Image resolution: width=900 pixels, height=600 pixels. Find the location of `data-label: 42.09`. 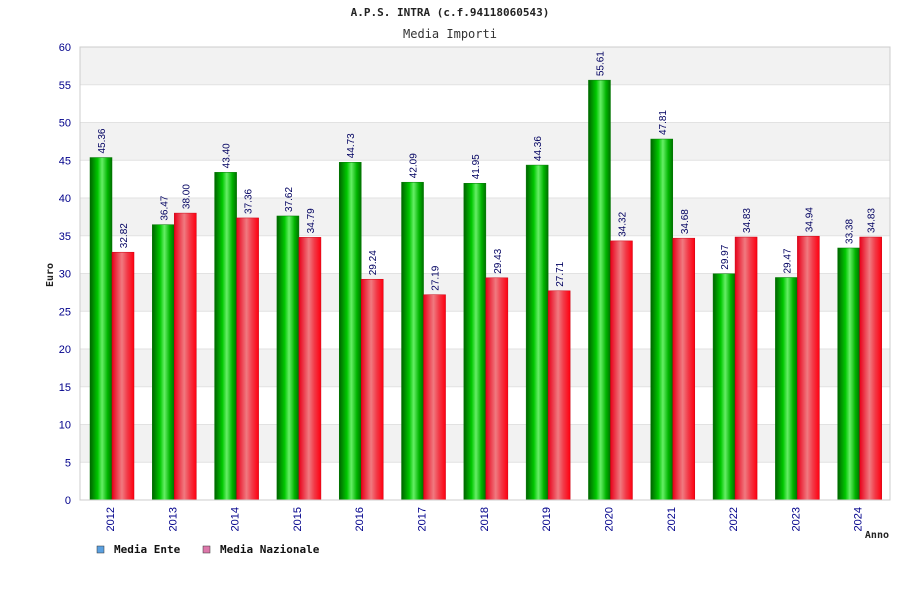

data-label: 42.09 is located at coordinates (414, 165).